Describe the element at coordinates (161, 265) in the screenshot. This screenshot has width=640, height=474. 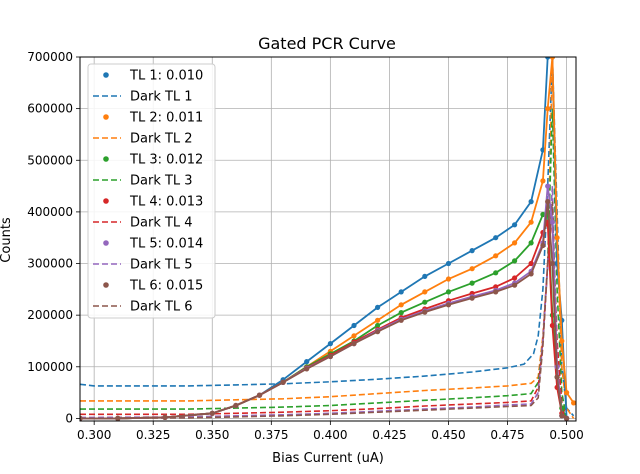
I see `legend-label: Dark TL 5` at that location.